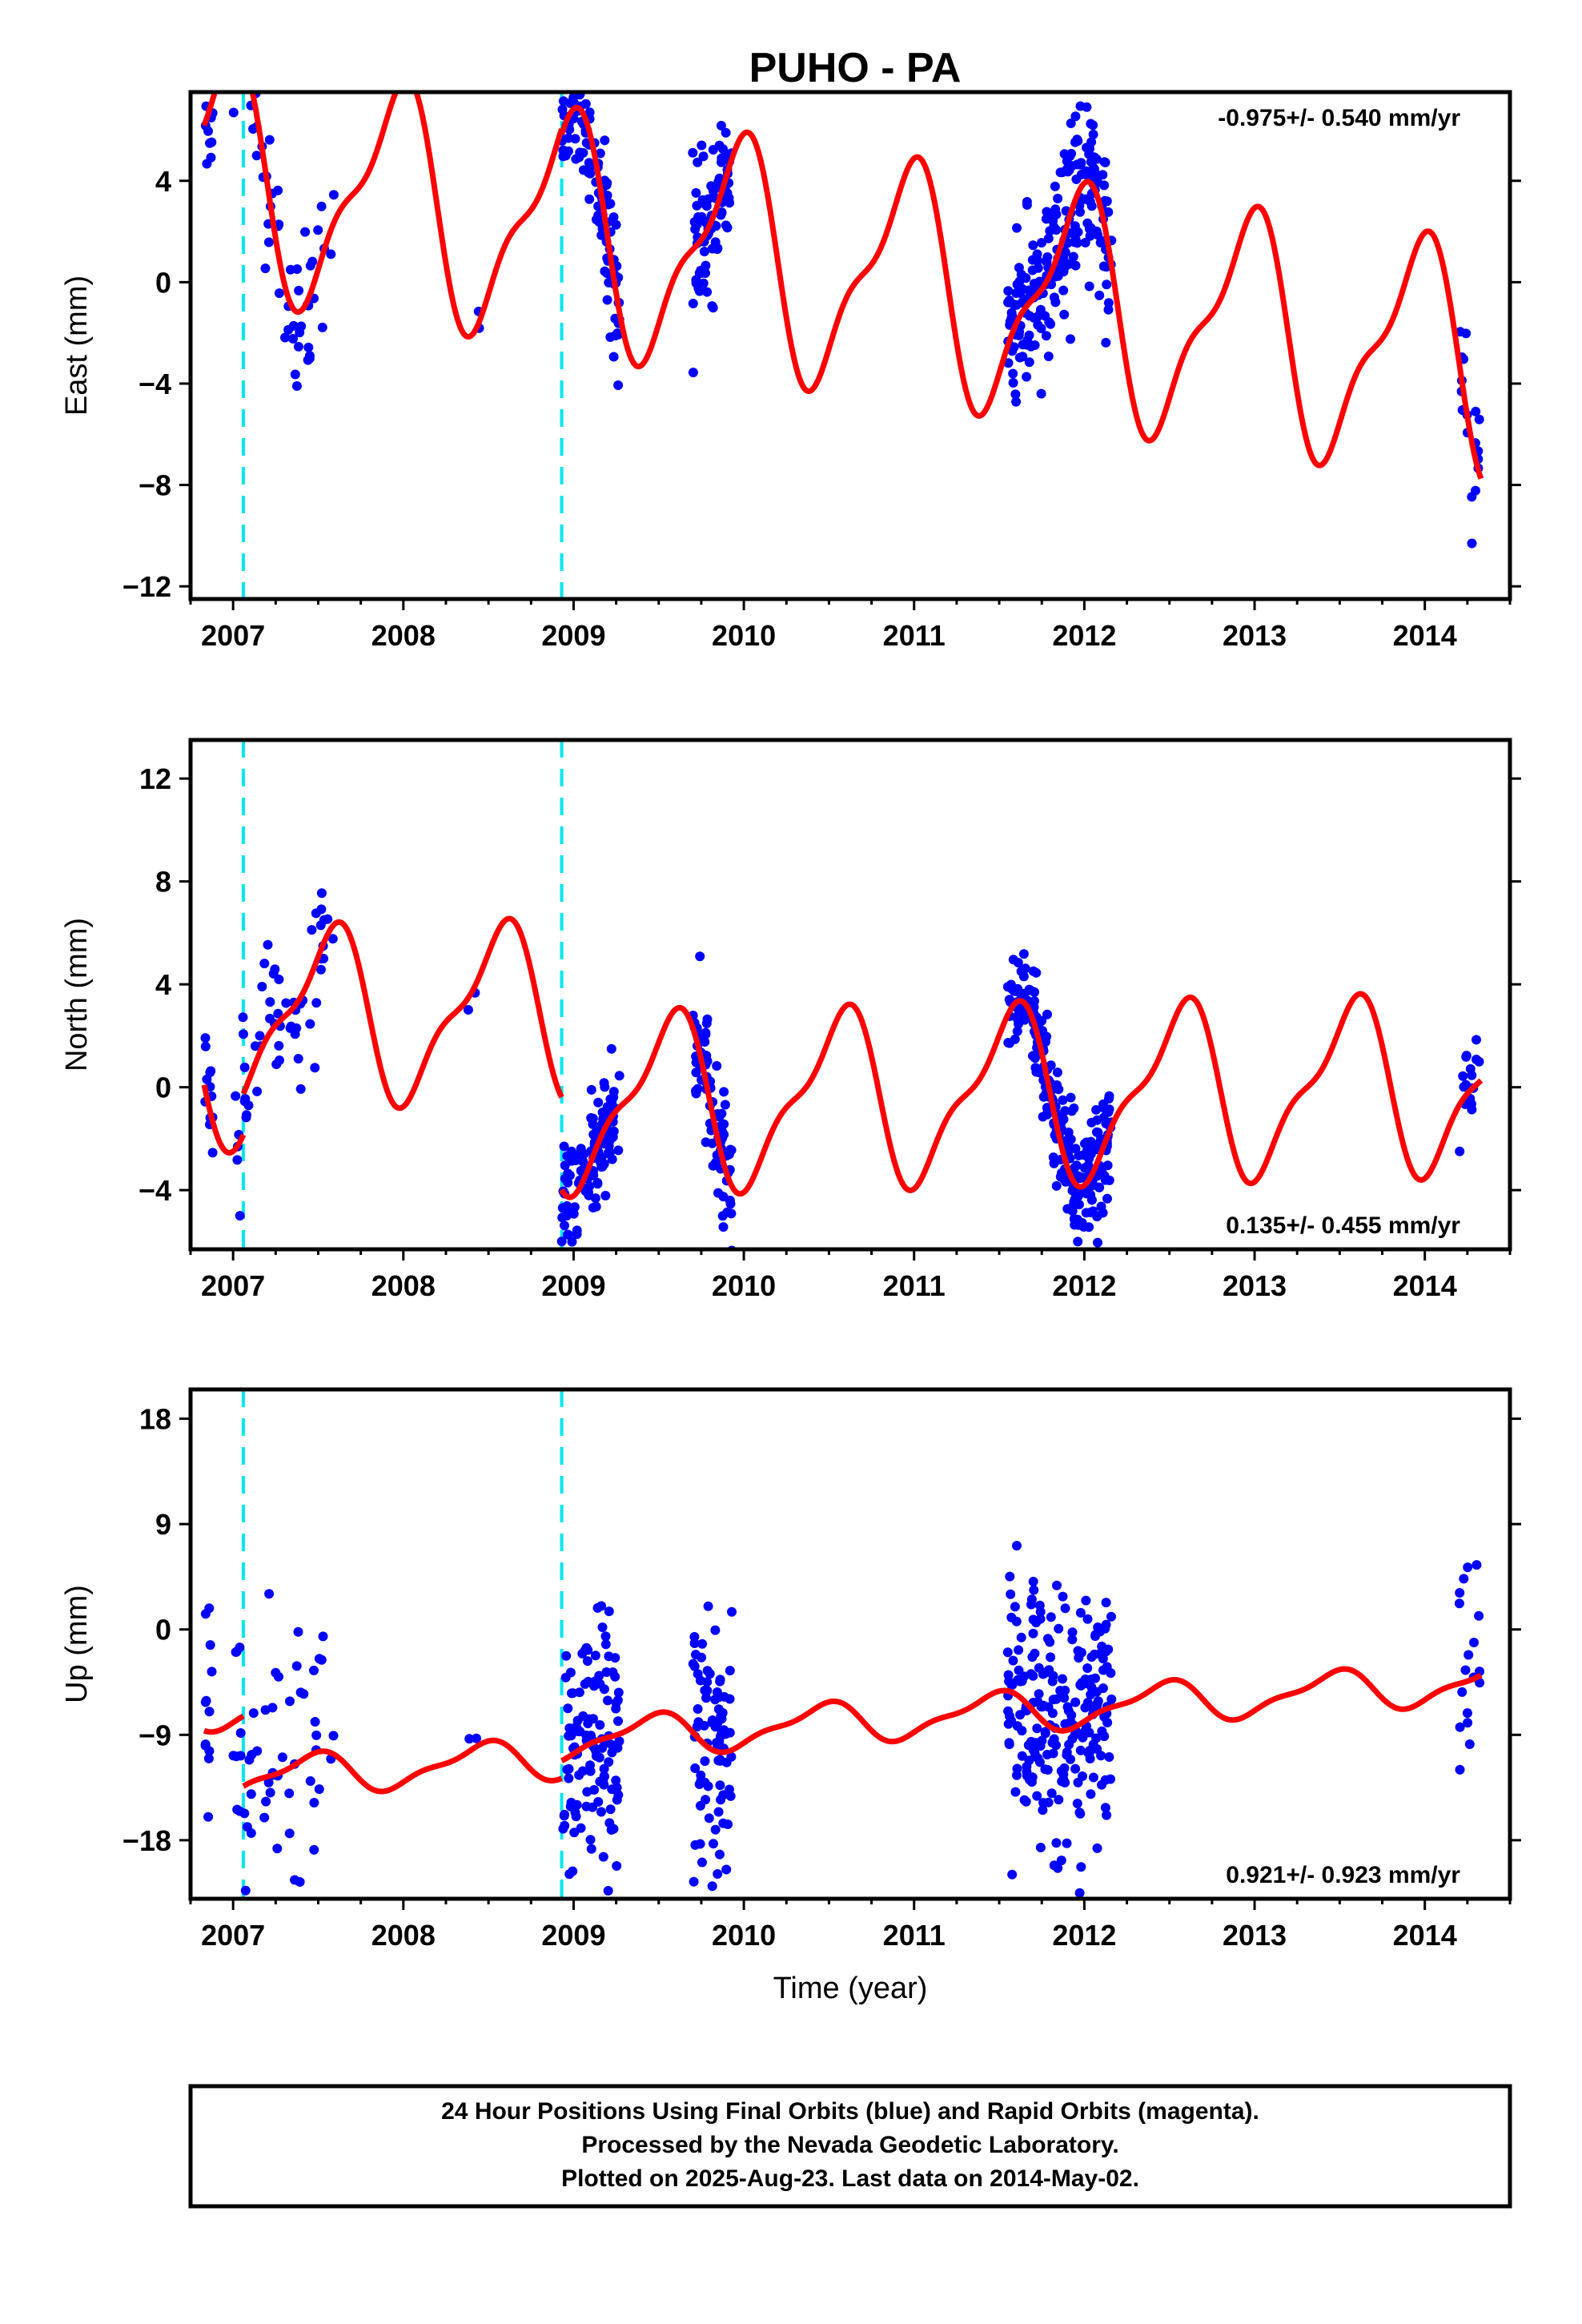 The height and width of the screenshot is (2324, 1582). Describe the element at coordinates (1084, 1285) in the screenshot. I see `x-tick-label: 2012` at that location.